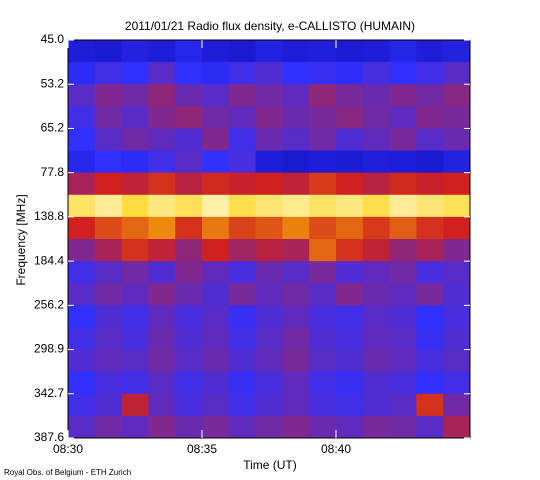  I want to click on y-tick-label: 138.8, so click(49, 216).